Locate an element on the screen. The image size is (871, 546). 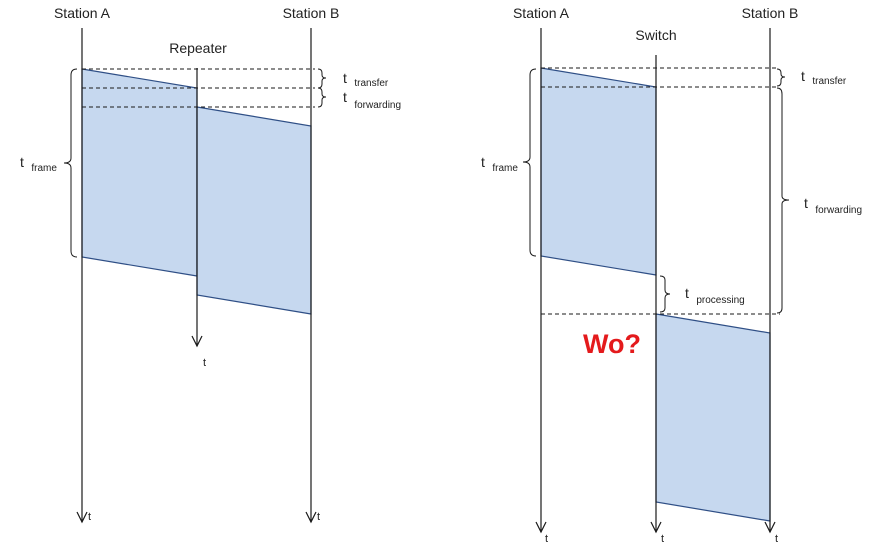
left-station-a-label: Station A is located at coordinates (82, 13).